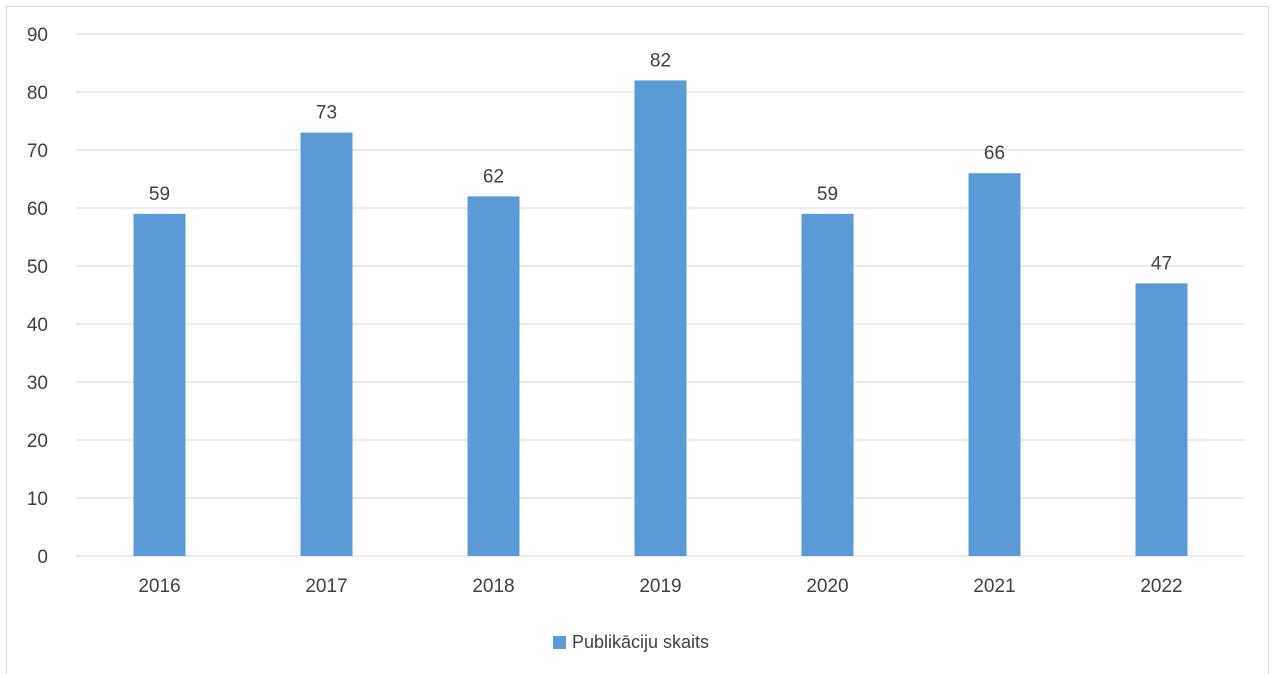  Describe the element at coordinates (1161, 263) in the screenshot. I see `data-label: 47` at that location.